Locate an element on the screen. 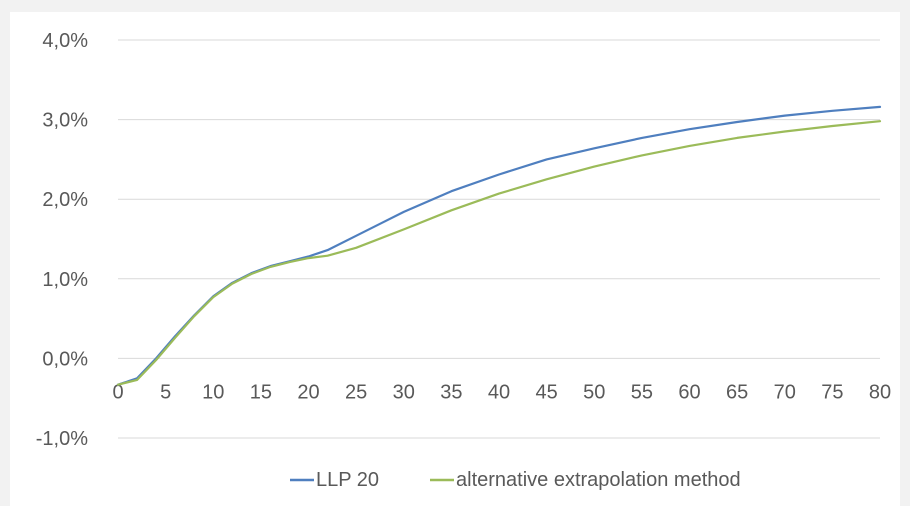 The image size is (910, 506). x-tick-label: 60 is located at coordinates (689, 392).